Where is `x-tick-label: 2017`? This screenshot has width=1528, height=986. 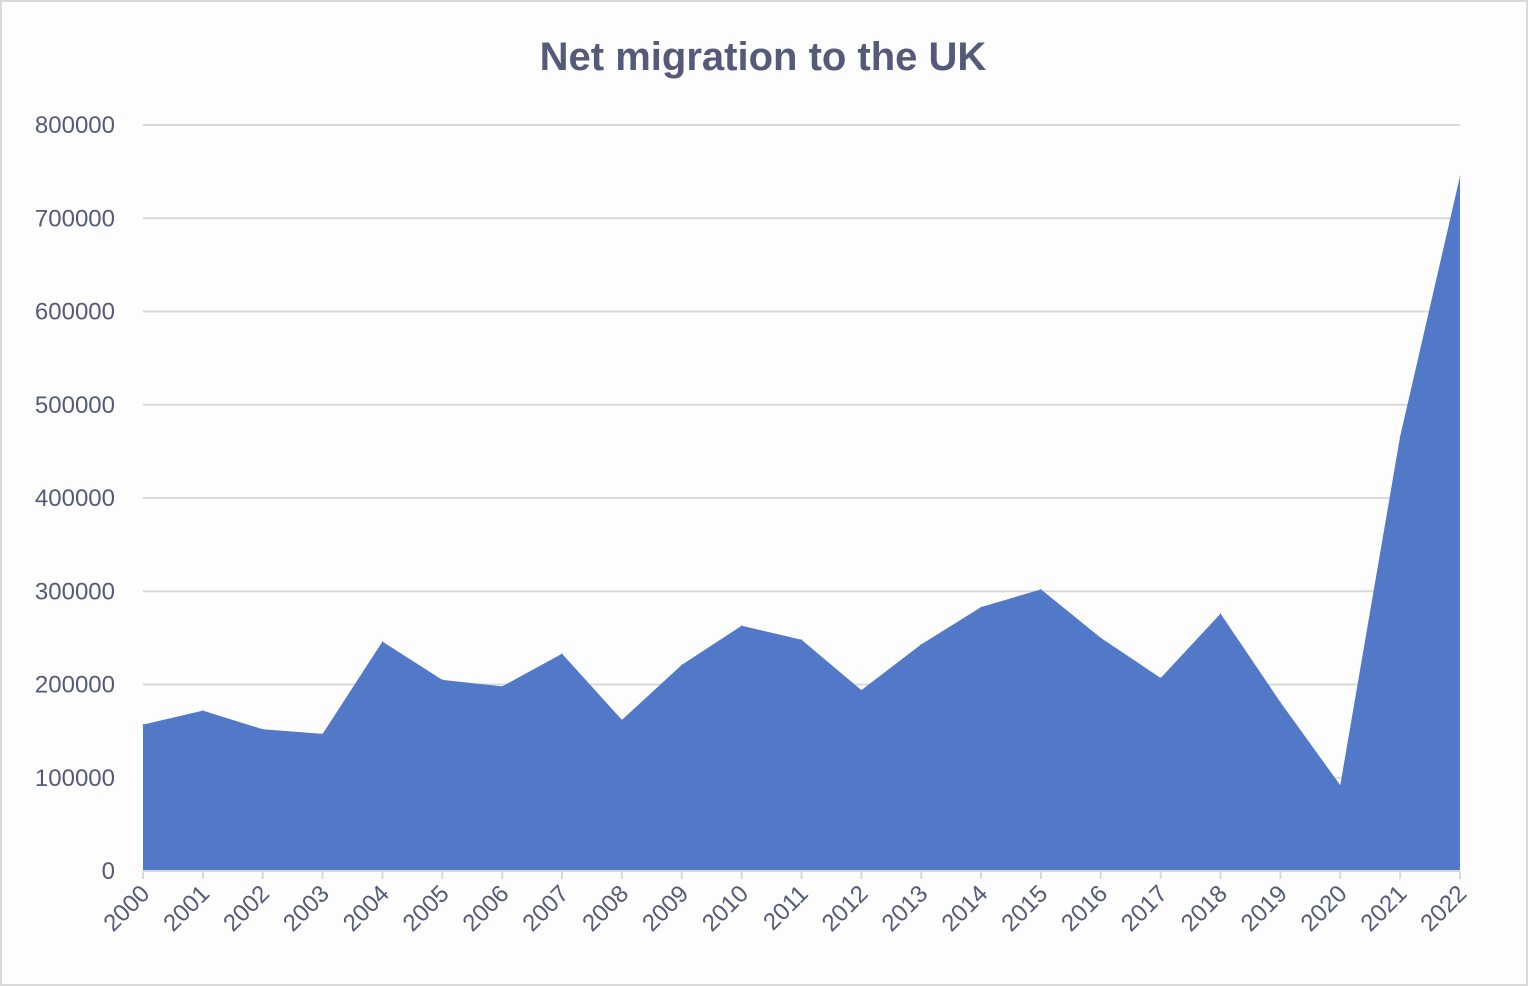 x-tick-label: 2017 is located at coordinates (1144, 908).